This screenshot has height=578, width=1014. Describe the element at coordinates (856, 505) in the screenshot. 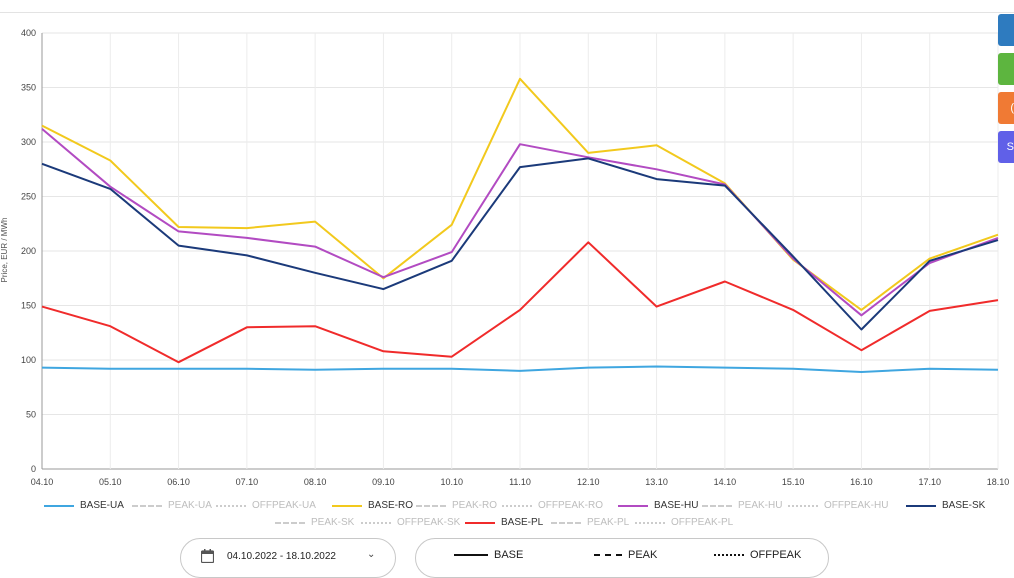

I see `legend-label: OFFPEAK-HU` at that location.